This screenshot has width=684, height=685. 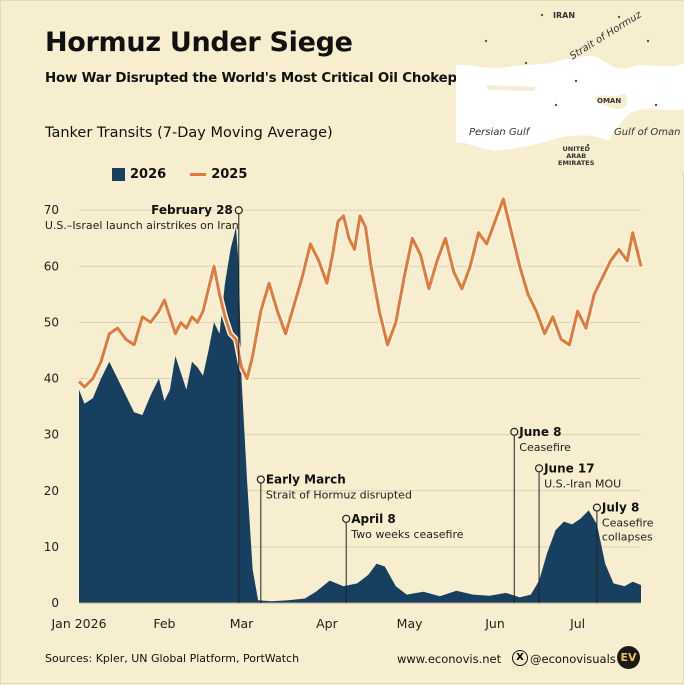 What do you see at coordinates (573, 659) in the screenshot?
I see `social-handle: @econovisuals` at bounding box center [573, 659].